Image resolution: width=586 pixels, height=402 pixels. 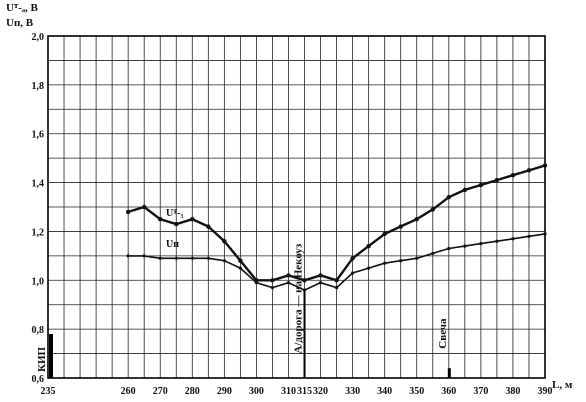 What do you see at coordinates (256, 391) in the screenshot?
I see `x-tick-label: 300` at bounding box center [256, 391].